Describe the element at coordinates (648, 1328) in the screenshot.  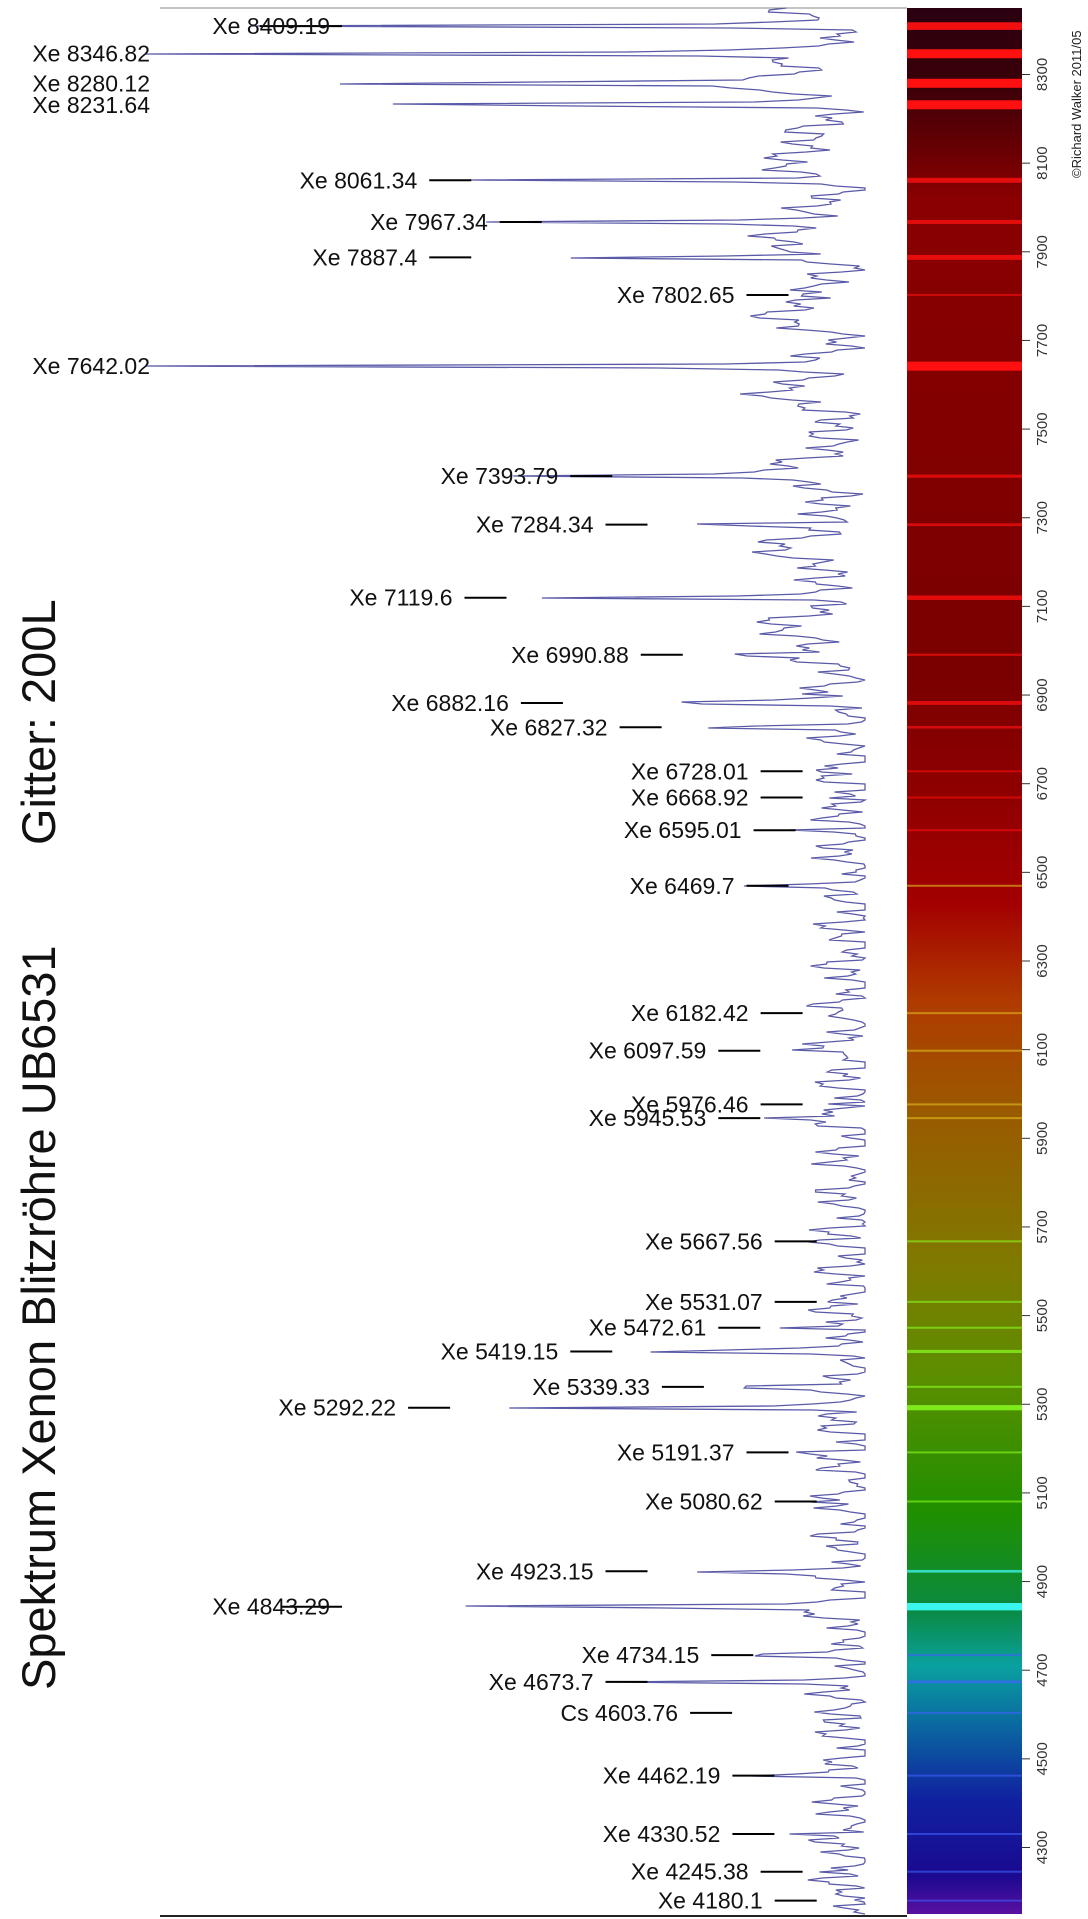
I see `line-label: Xe 5472.61` at that location.